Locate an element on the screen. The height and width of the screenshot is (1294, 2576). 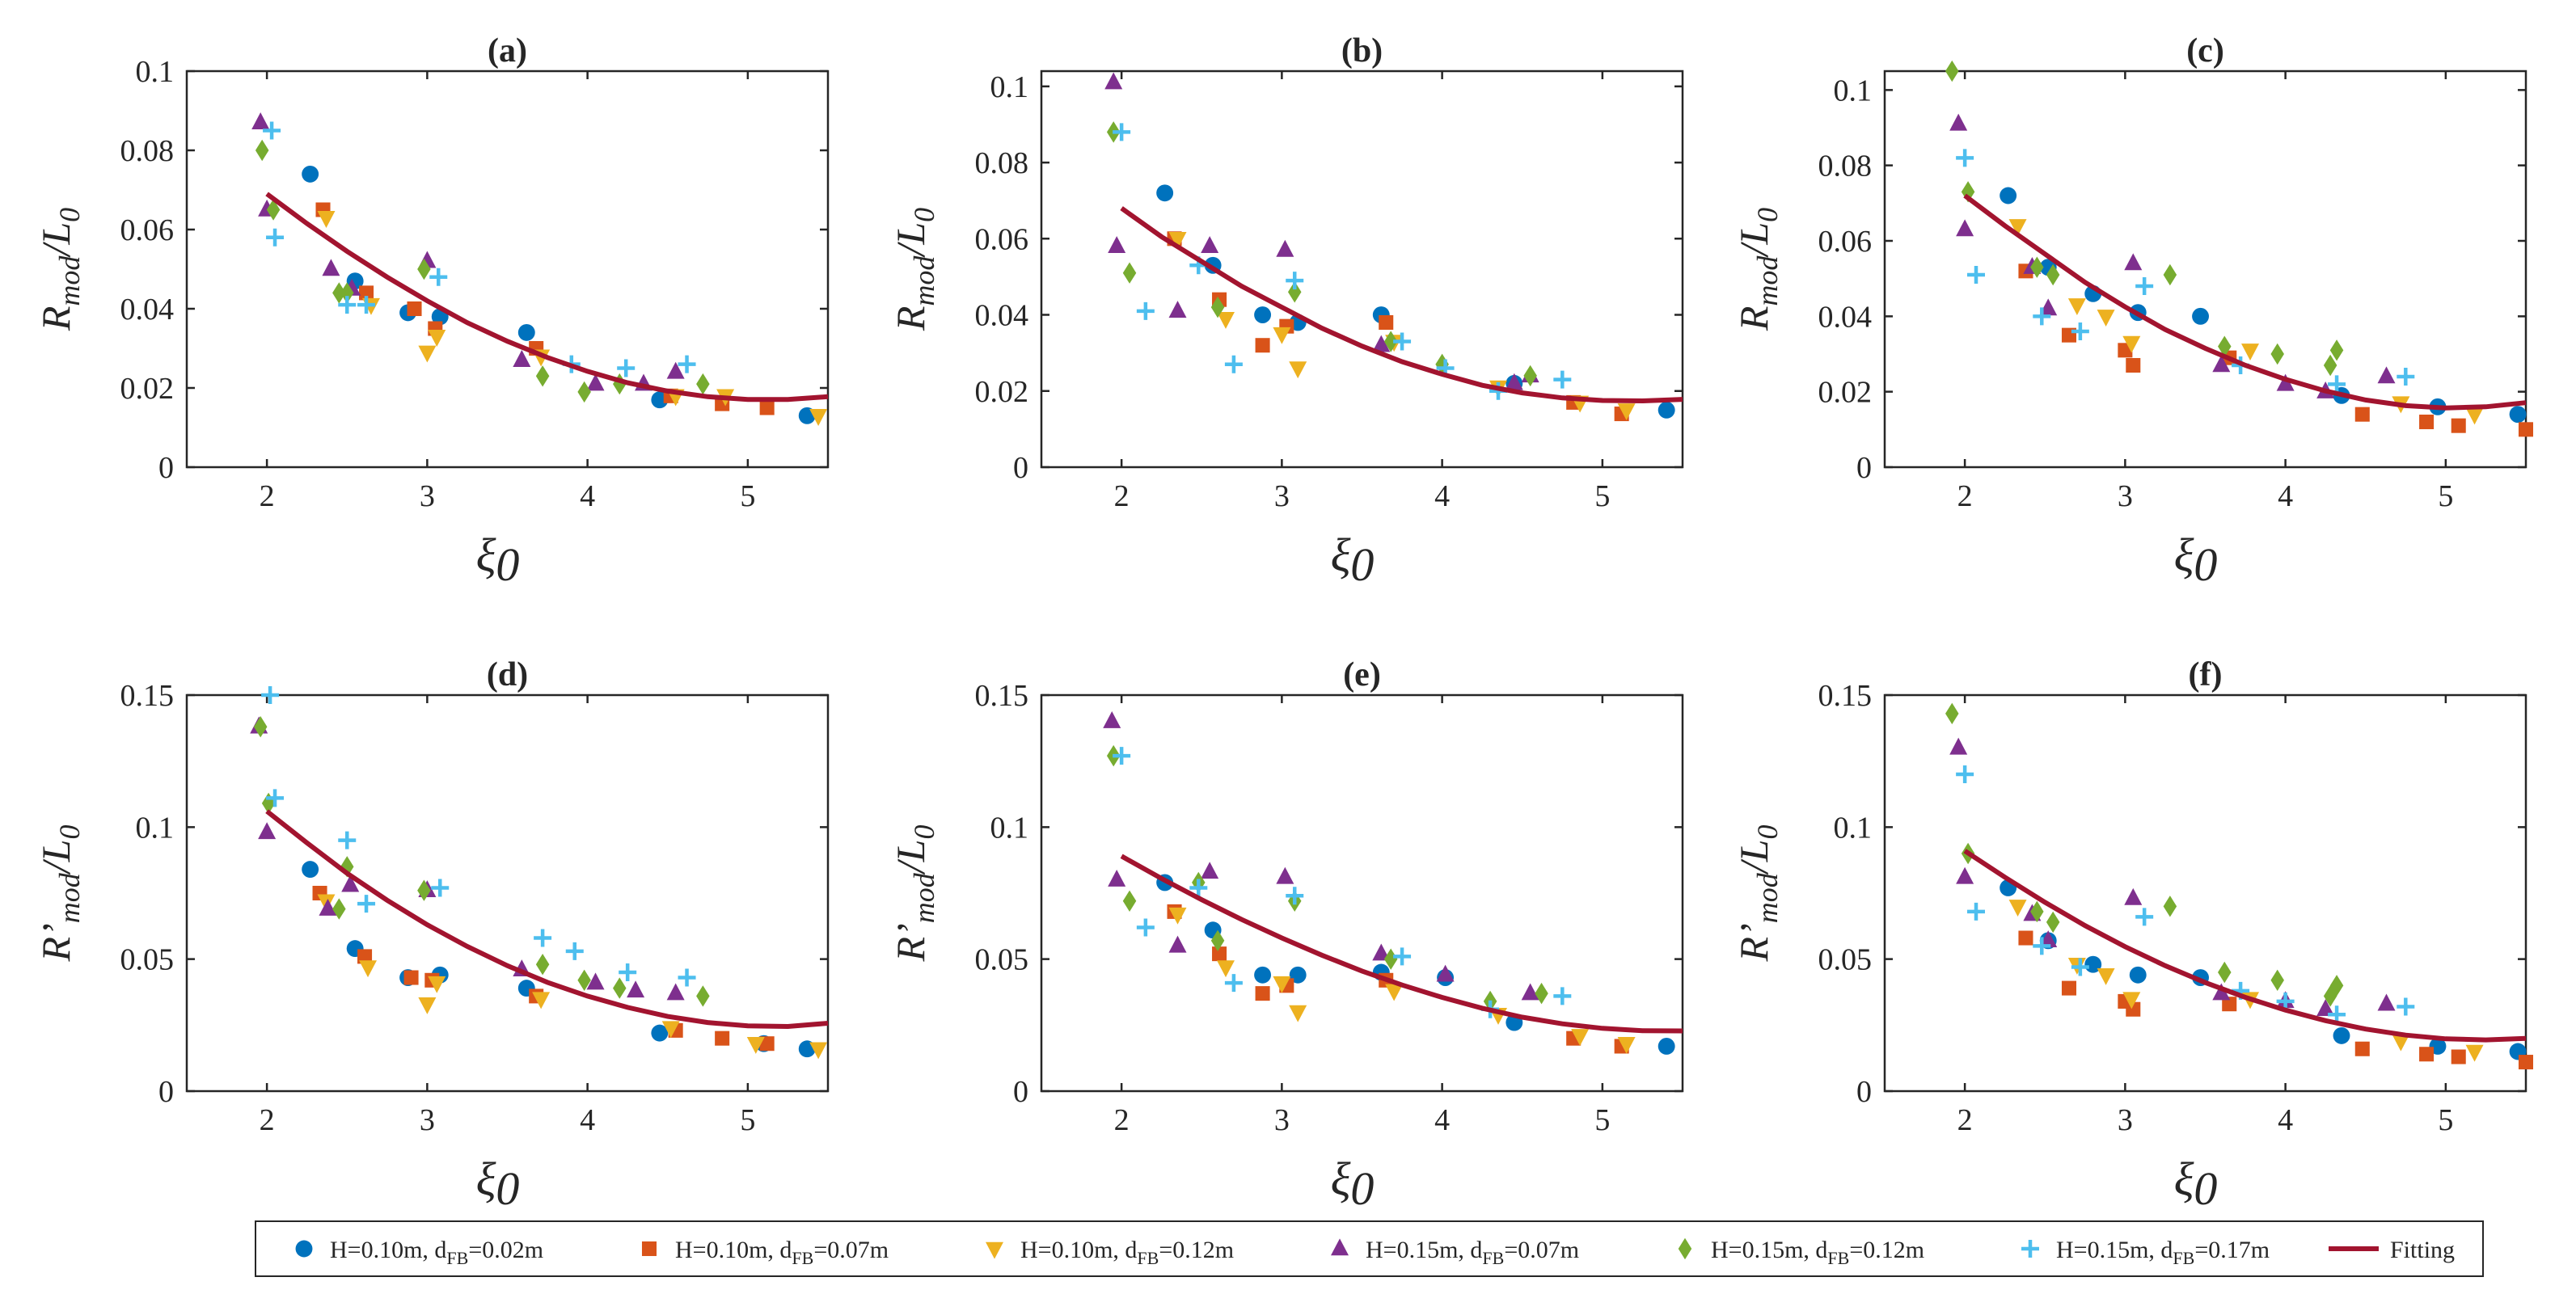
series-s2 is located at coordinates (2276, 1000).